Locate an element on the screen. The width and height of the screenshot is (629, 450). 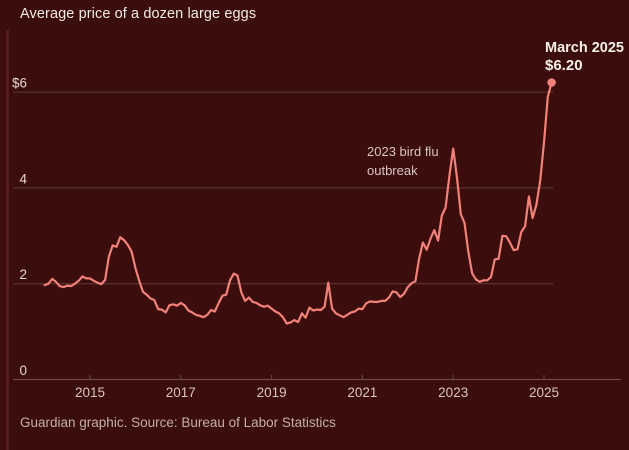
x-axis-label-2021: 2021 is located at coordinates (362, 392).